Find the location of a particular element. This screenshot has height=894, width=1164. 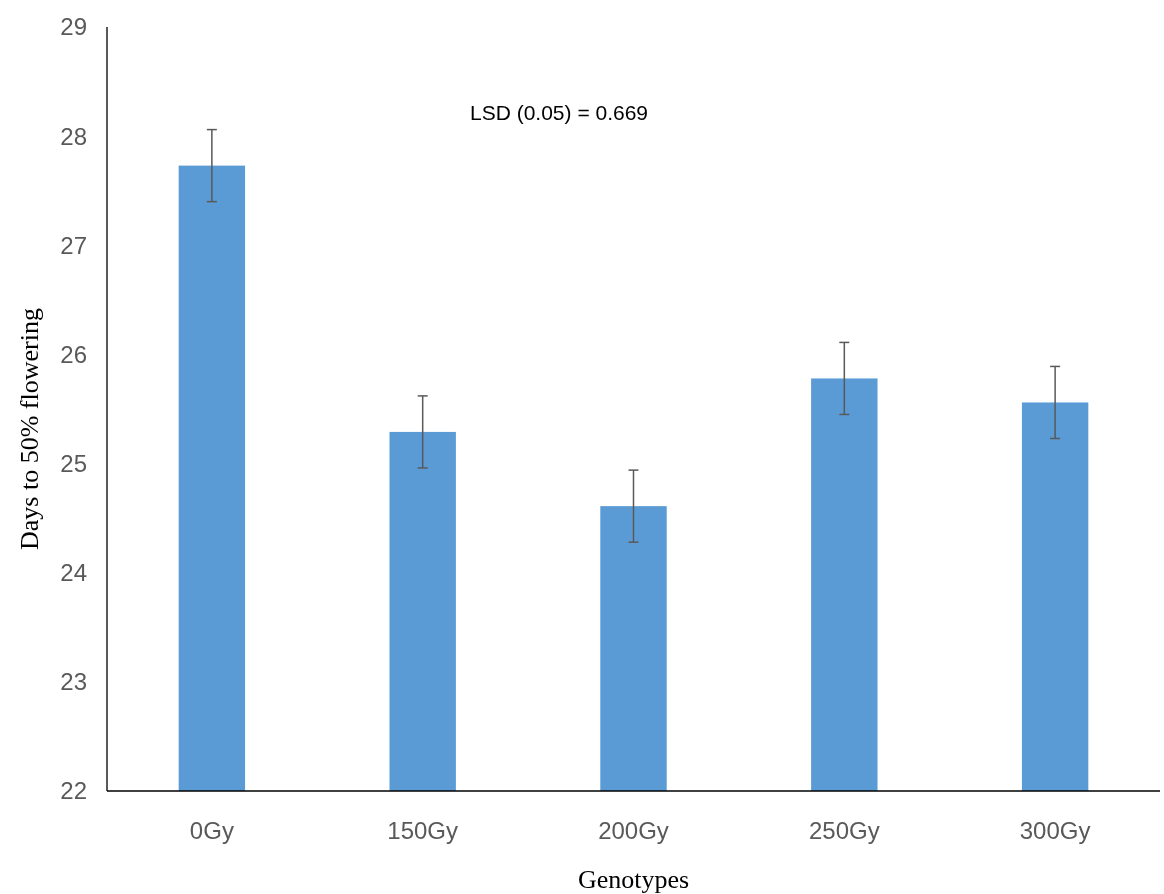

x-tick-label: 250Gy is located at coordinates (844, 830).